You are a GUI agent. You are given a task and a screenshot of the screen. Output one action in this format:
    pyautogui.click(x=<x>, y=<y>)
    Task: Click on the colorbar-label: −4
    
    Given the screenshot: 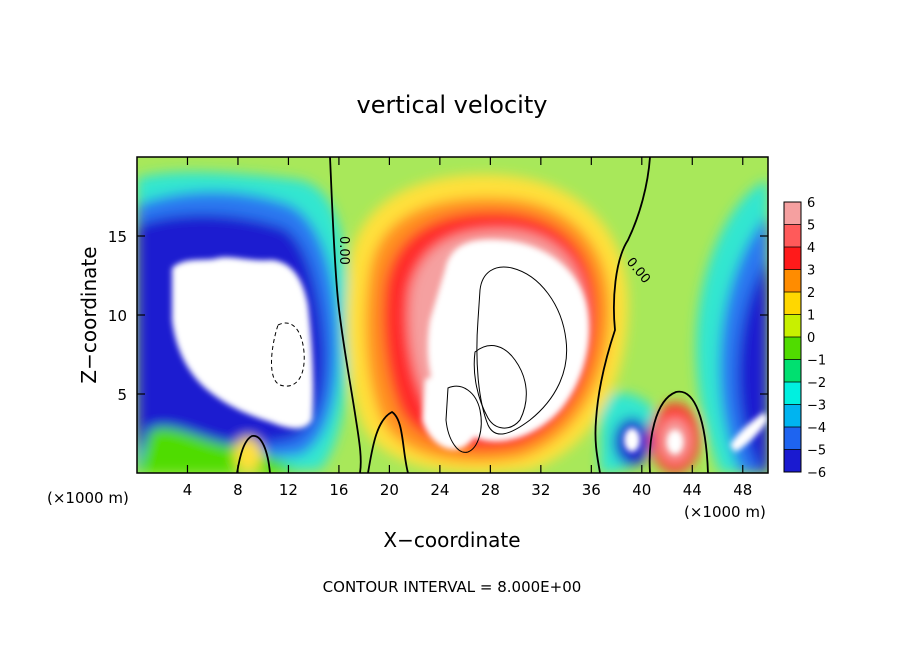 What is the action you would take?
    pyautogui.click(x=816, y=428)
    